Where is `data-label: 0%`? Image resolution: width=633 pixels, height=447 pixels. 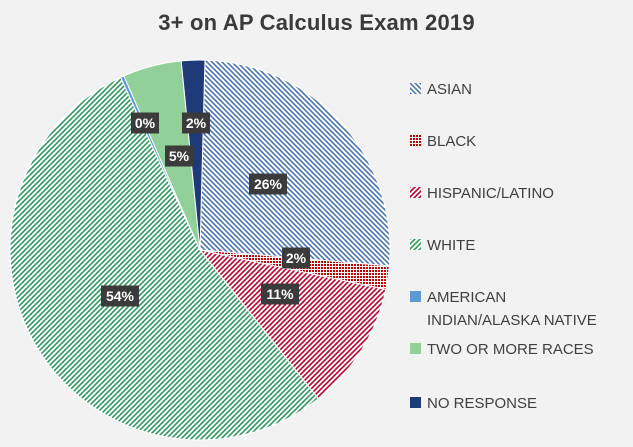
data-label: 0% is located at coordinates (145, 123).